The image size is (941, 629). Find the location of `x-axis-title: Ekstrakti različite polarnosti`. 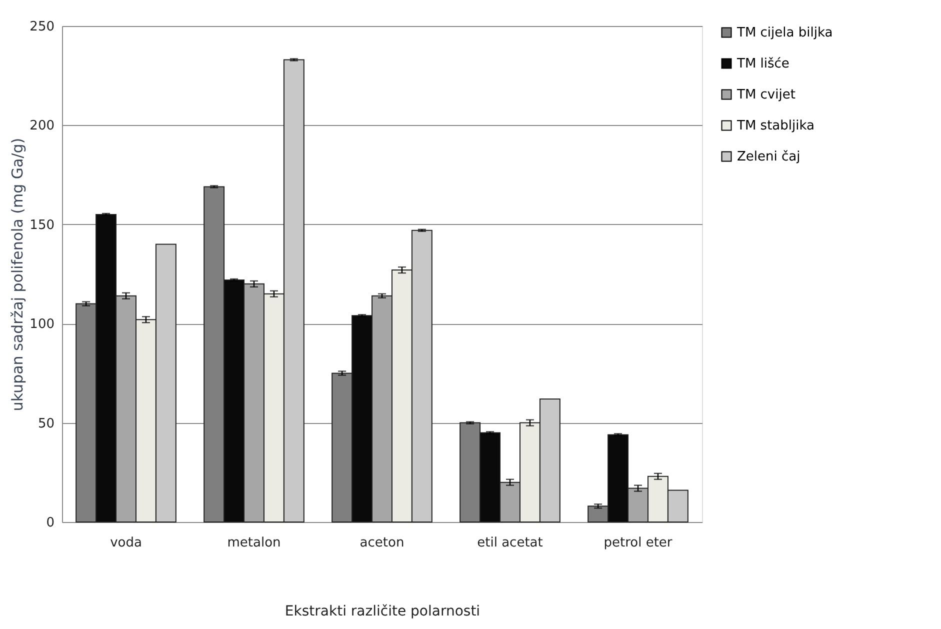

x-axis-title: Ekstrakti različite polarnosti is located at coordinates (382, 612).